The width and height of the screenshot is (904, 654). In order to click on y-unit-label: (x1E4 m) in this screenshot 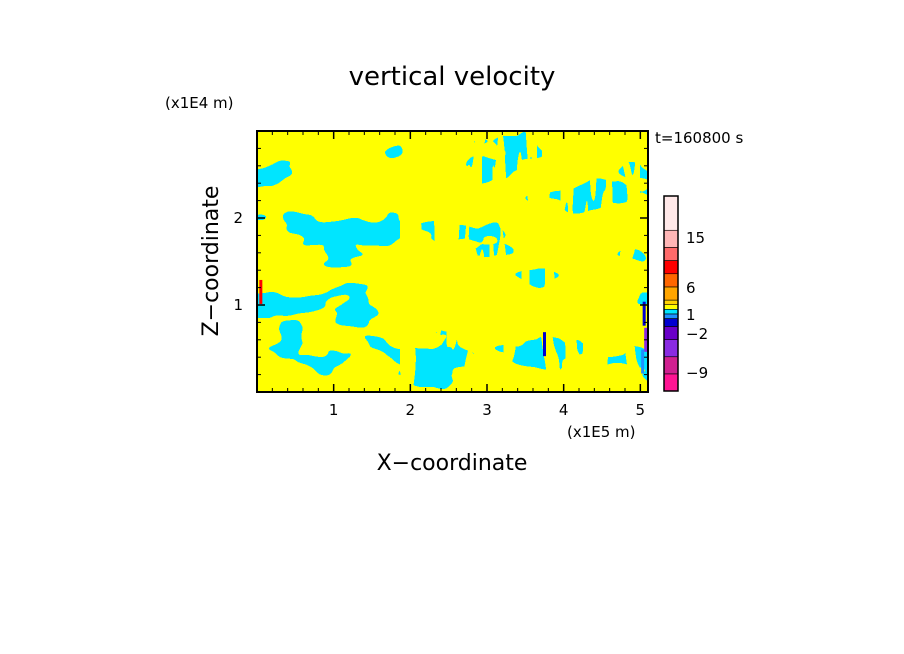, I will do `click(199, 103)`.